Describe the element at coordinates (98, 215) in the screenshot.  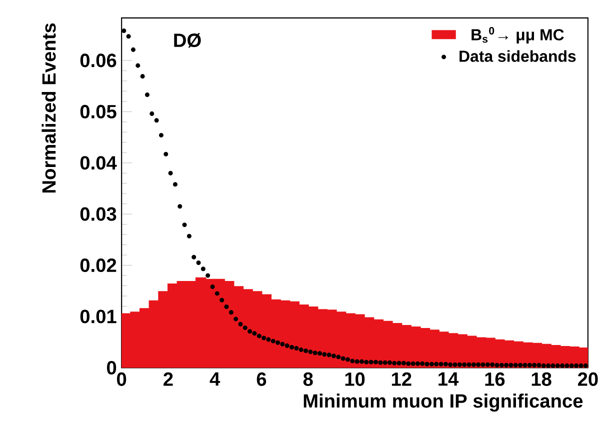
I see `y-tick-label: 0.03` at that location.